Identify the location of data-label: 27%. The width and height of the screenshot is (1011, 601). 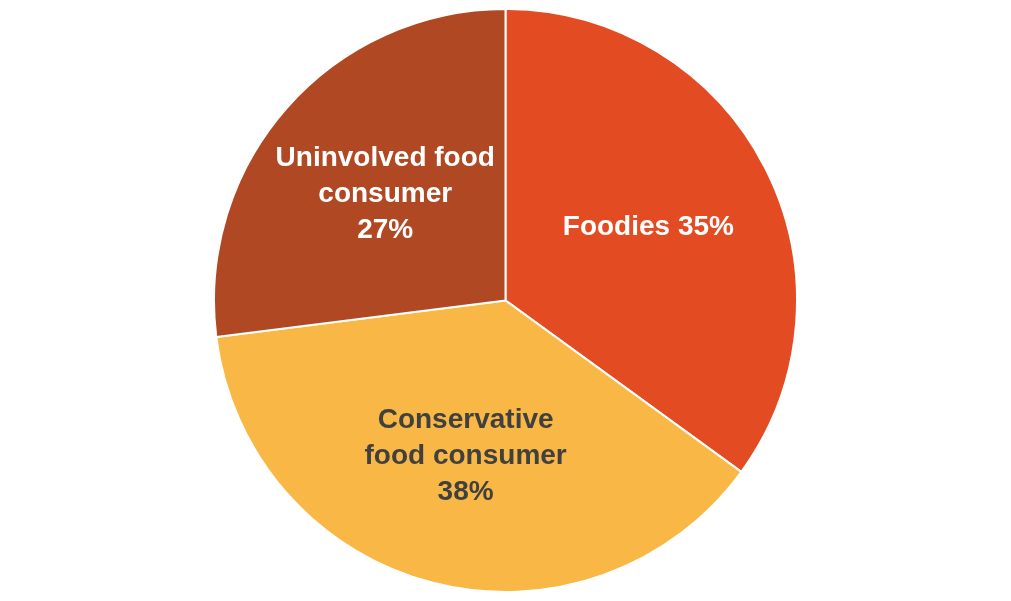
(385, 229).